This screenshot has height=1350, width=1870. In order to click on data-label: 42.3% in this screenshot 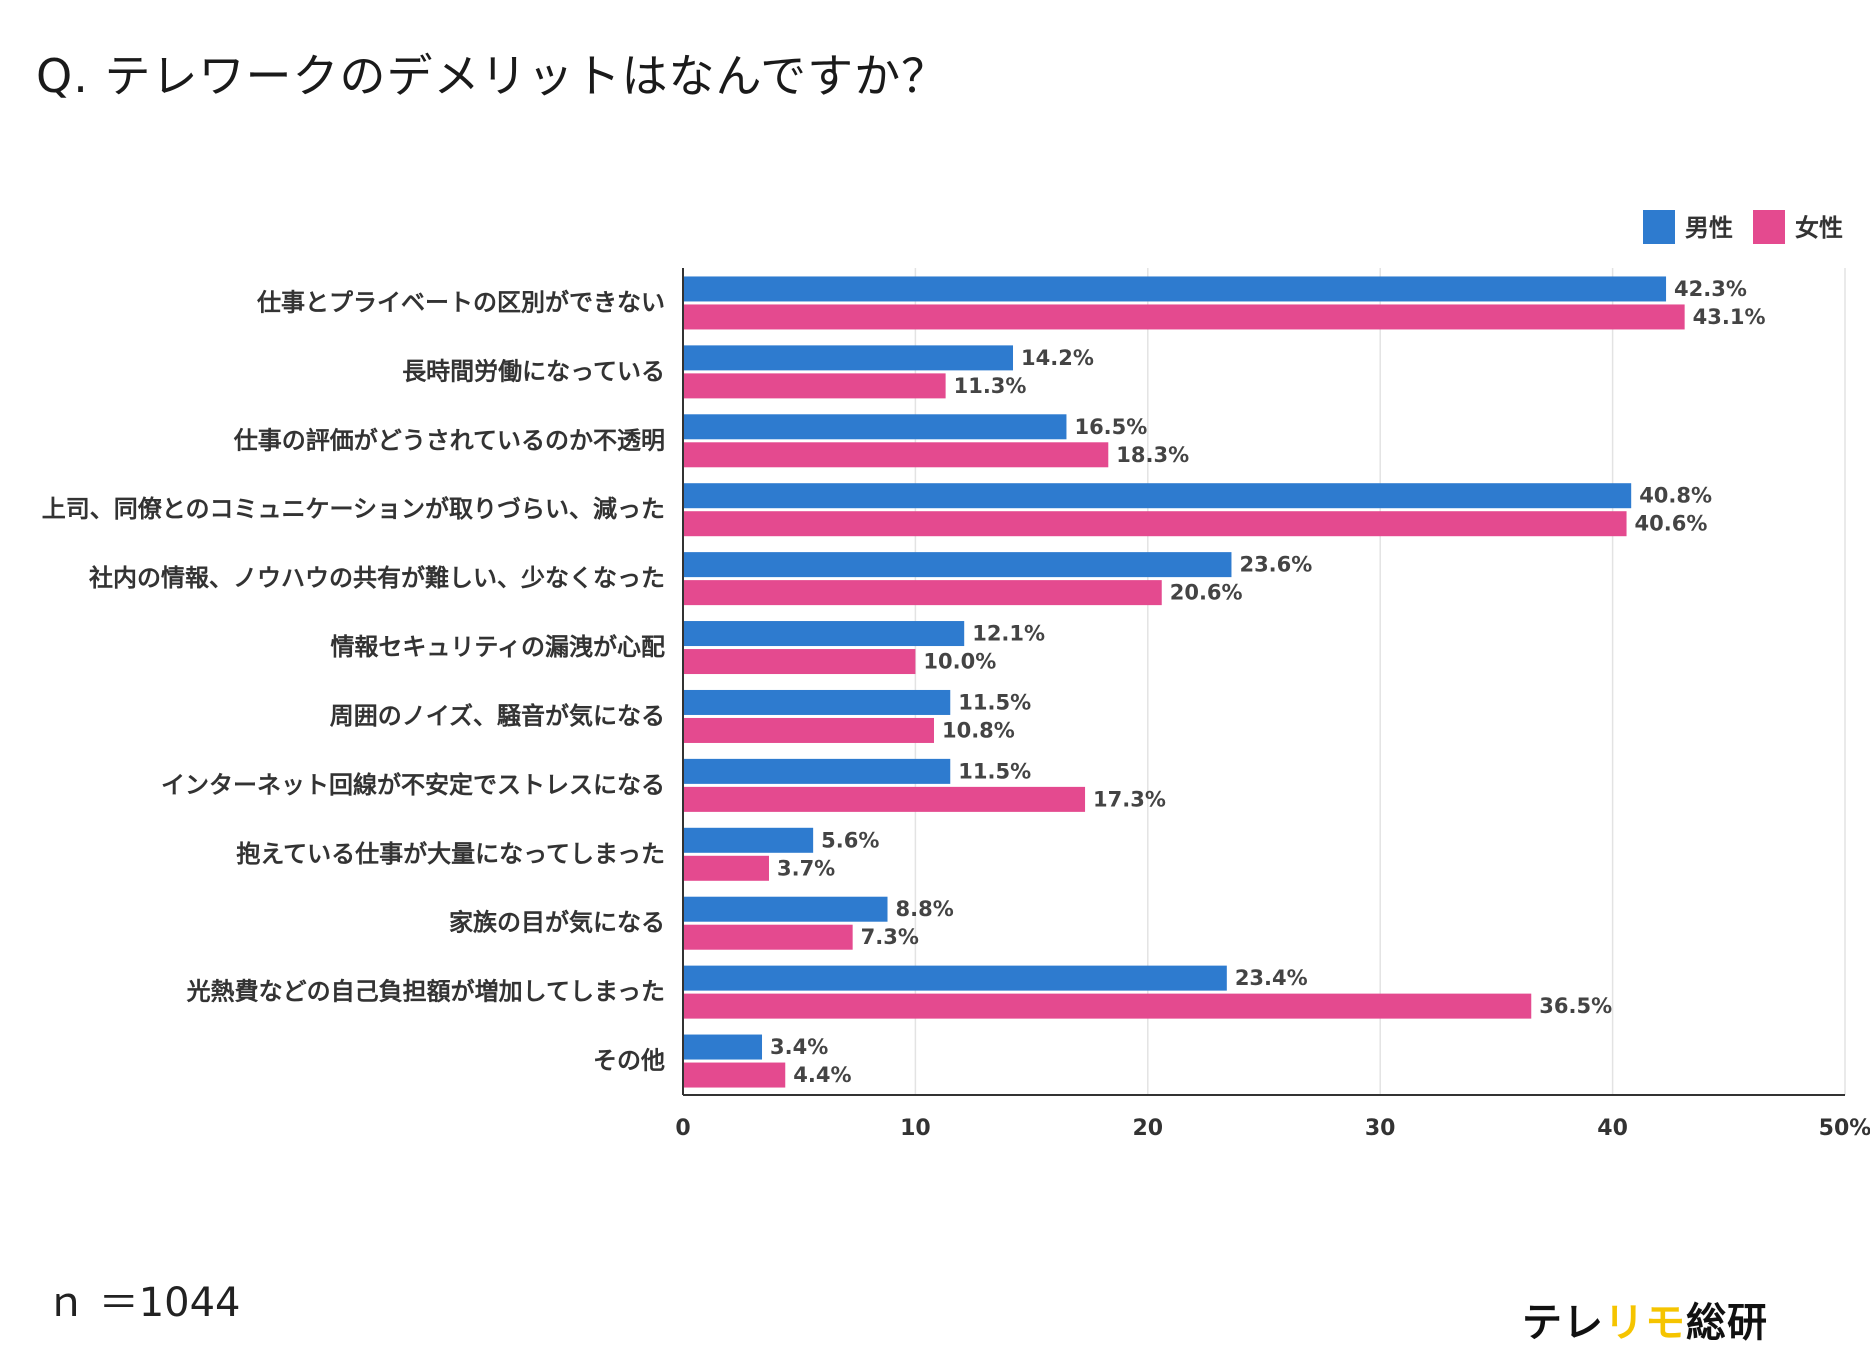, I will do `click(1710, 289)`.